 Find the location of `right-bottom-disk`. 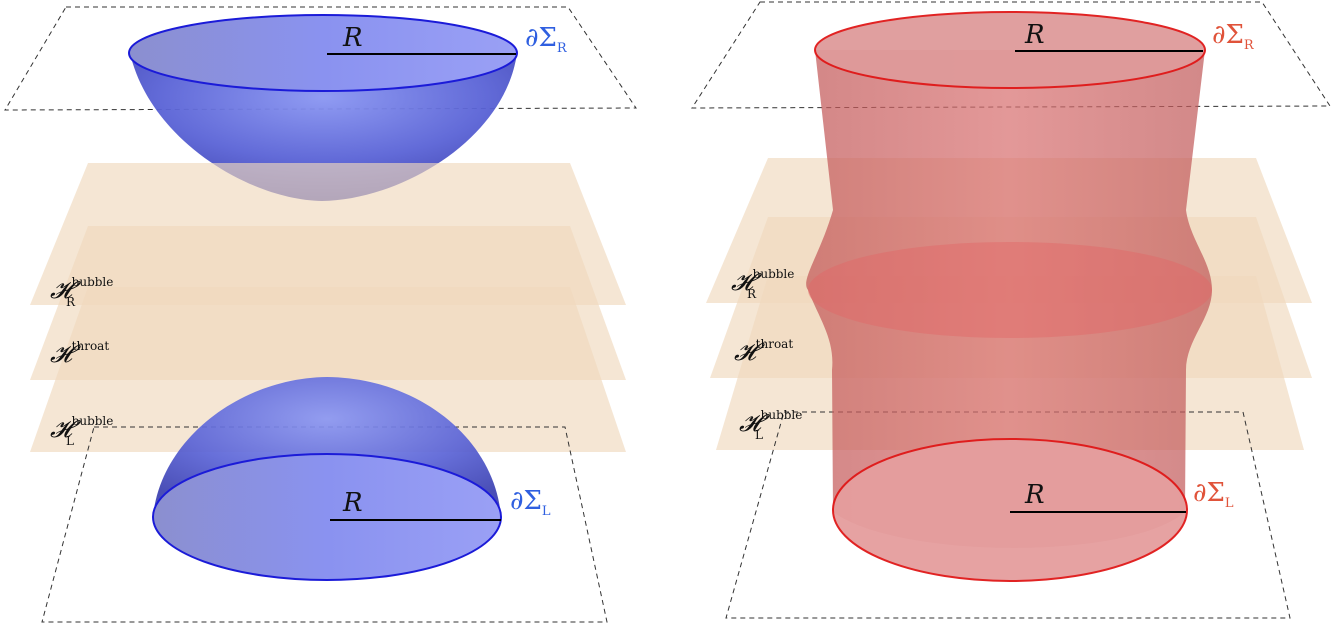

right-bottom-disk is located at coordinates (1010, 510).